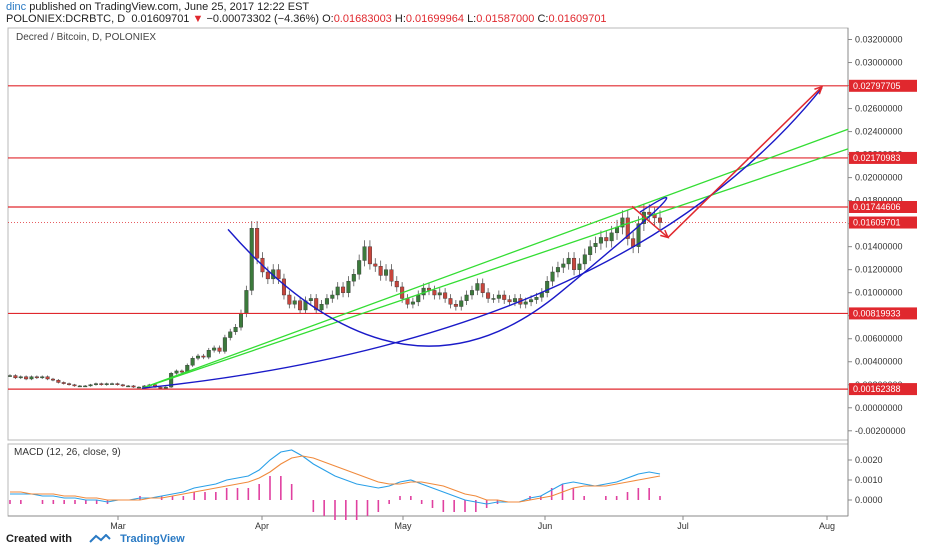 The width and height of the screenshot is (932, 550). Describe the element at coordinates (879, 408) in the screenshot. I see `y-tick-label: 0.00000000` at that location.